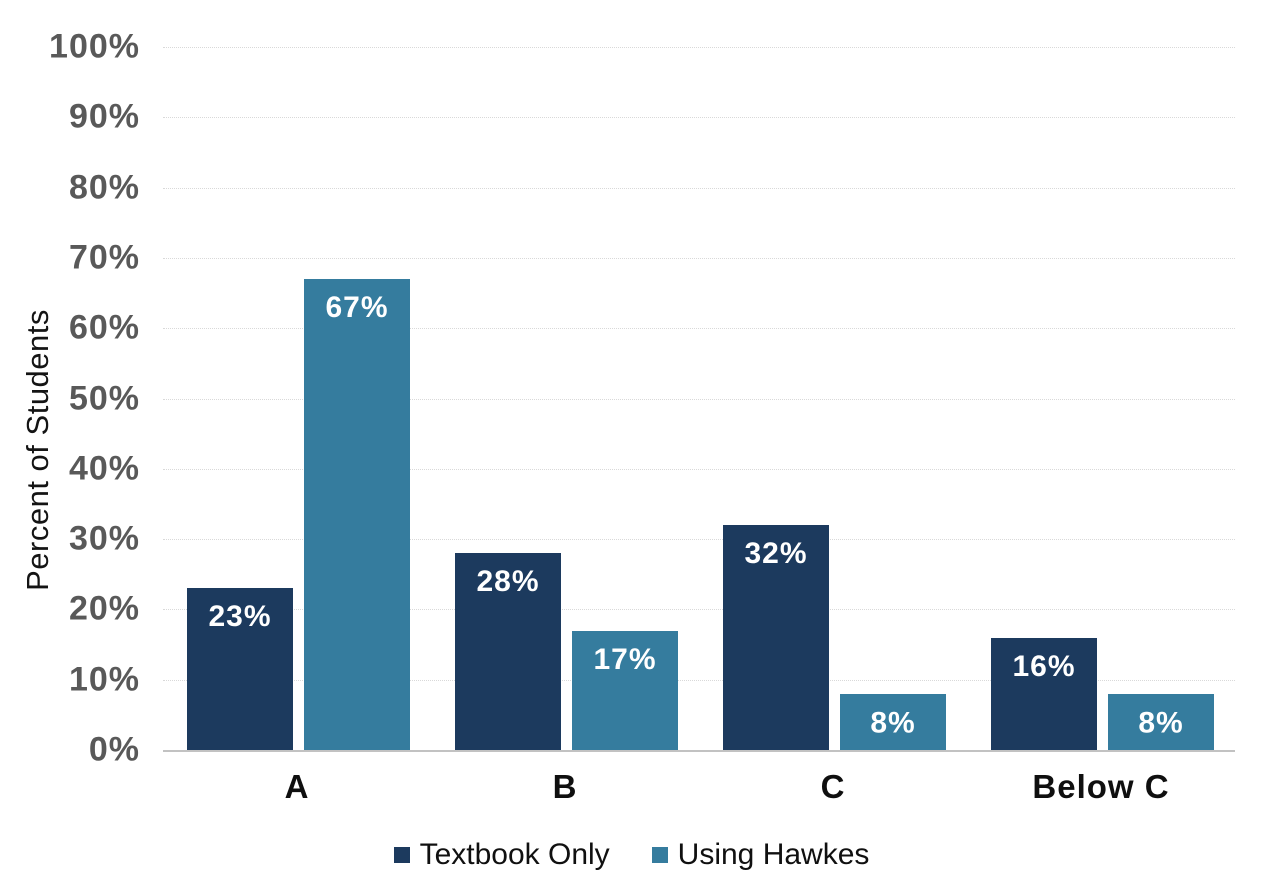 The height and width of the screenshot is (893, 1263). I want to click on x-axis-baseline, so click(699, 751).